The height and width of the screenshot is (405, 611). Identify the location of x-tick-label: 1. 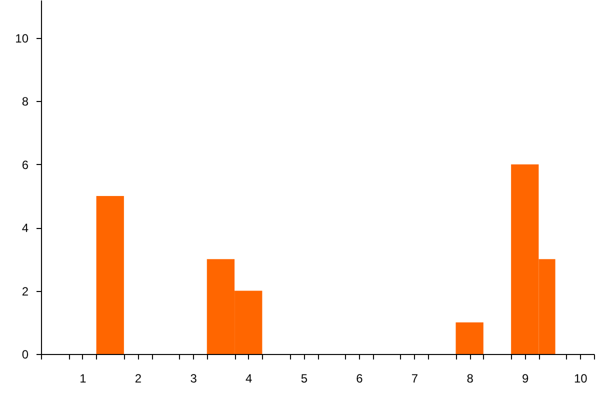
(83, 379).